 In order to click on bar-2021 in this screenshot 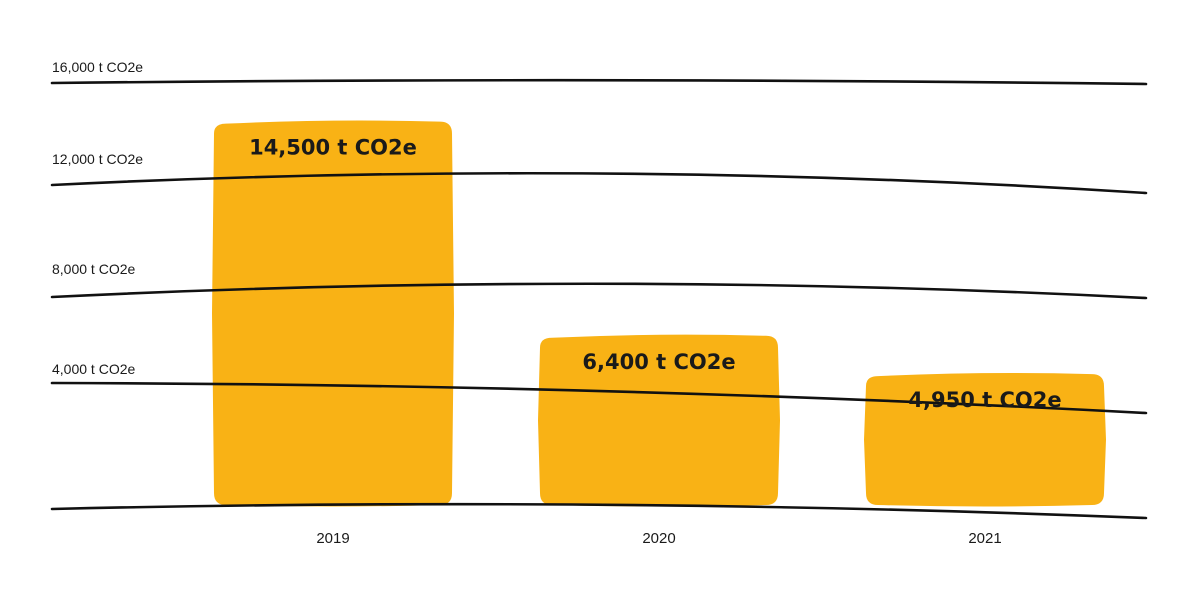, I will do `click(985, 440)`.